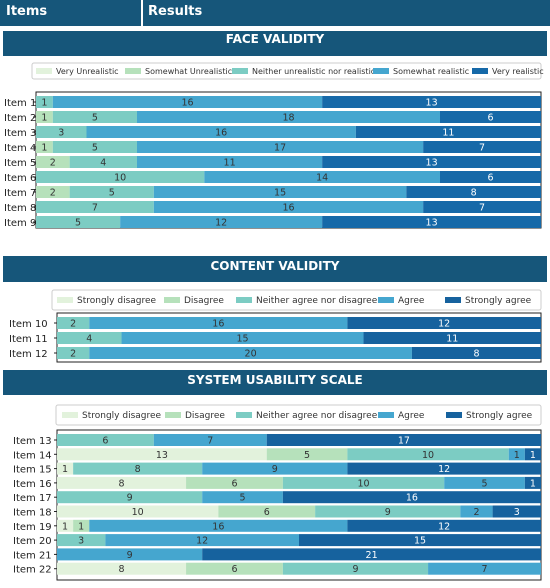 The image size is (550, 588). Describe the element at coordinates (20, 193) in the screenshot. I see `y-tick-label: Item 7` at that location.